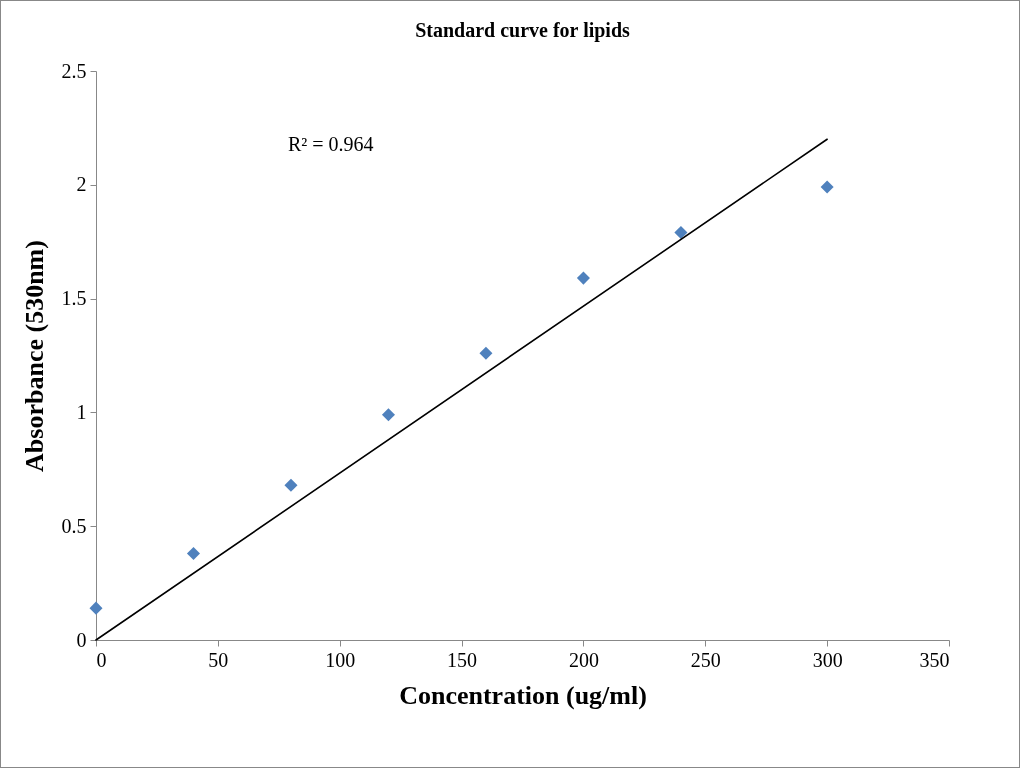 This screenshot has height=772, width=1024. I want to click on chart-title: Standard curve for lipids, so click(523, 30).